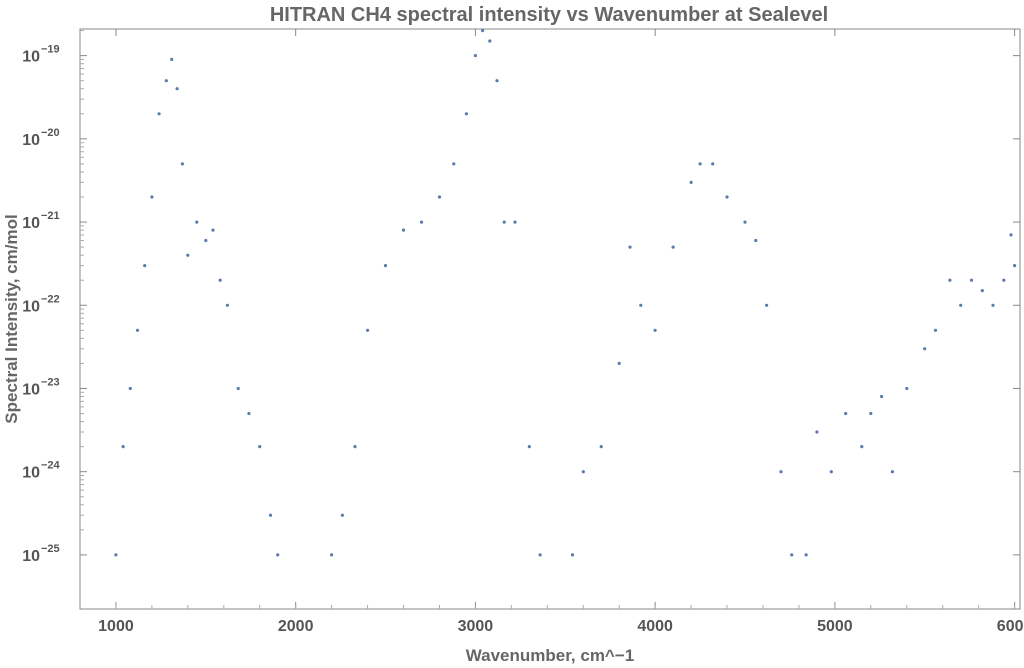  Describe the element at coordinates (296, 626) in the screenshot. I see `x-tick-label: 2000` at that location.